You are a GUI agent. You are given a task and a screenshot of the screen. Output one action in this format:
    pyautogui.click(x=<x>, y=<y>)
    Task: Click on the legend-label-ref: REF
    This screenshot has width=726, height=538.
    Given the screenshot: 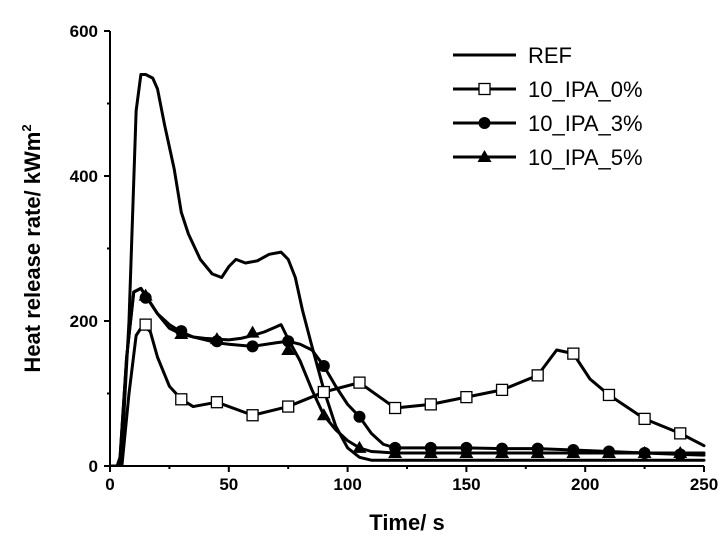 What is the action you would take?
    pyautogui.click(x=550, y=55)
    